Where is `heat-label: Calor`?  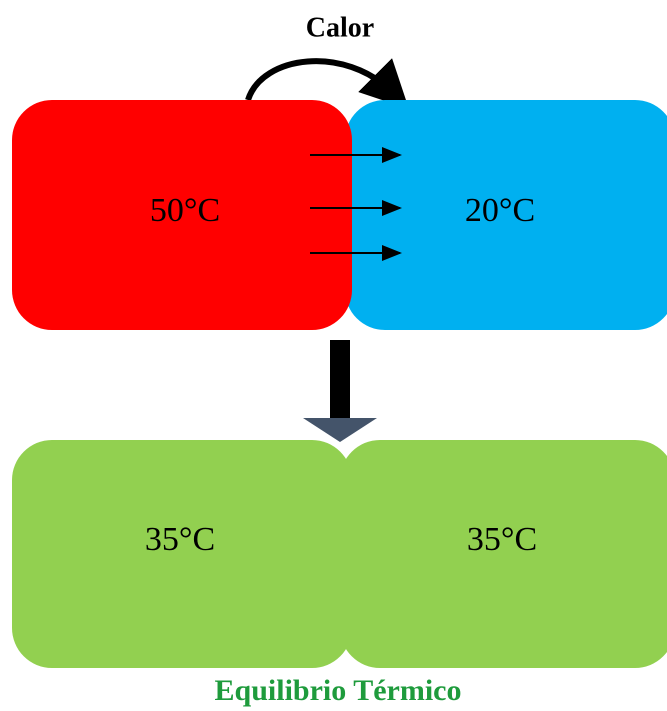 heat-label: Calor is located at coordinates (340, 27).